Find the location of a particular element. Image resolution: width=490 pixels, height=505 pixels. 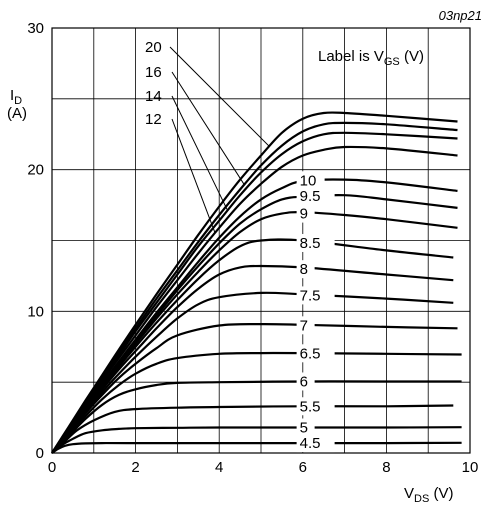

x-tick-label: 0 is located at coordinates (52, 467).